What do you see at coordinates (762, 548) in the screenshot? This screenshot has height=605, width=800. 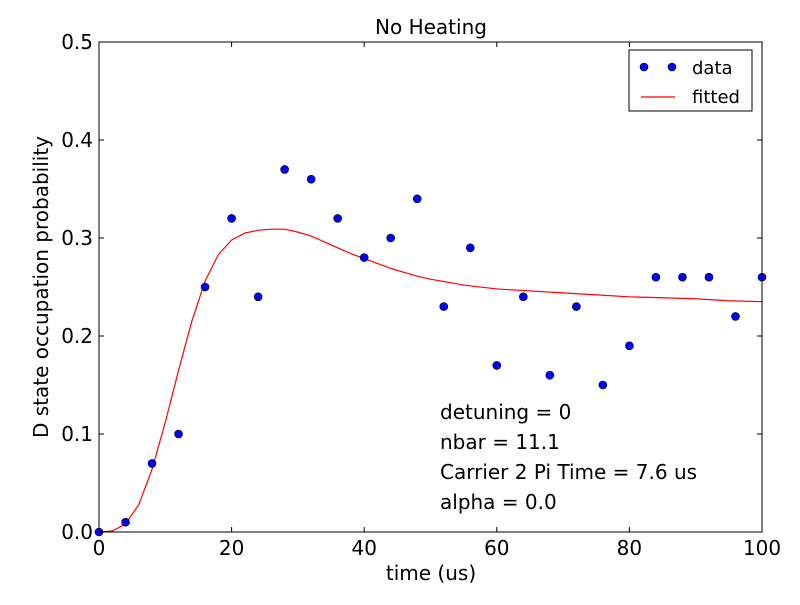 I see `x-tick-label: 100` at bounding box center [762, 548].